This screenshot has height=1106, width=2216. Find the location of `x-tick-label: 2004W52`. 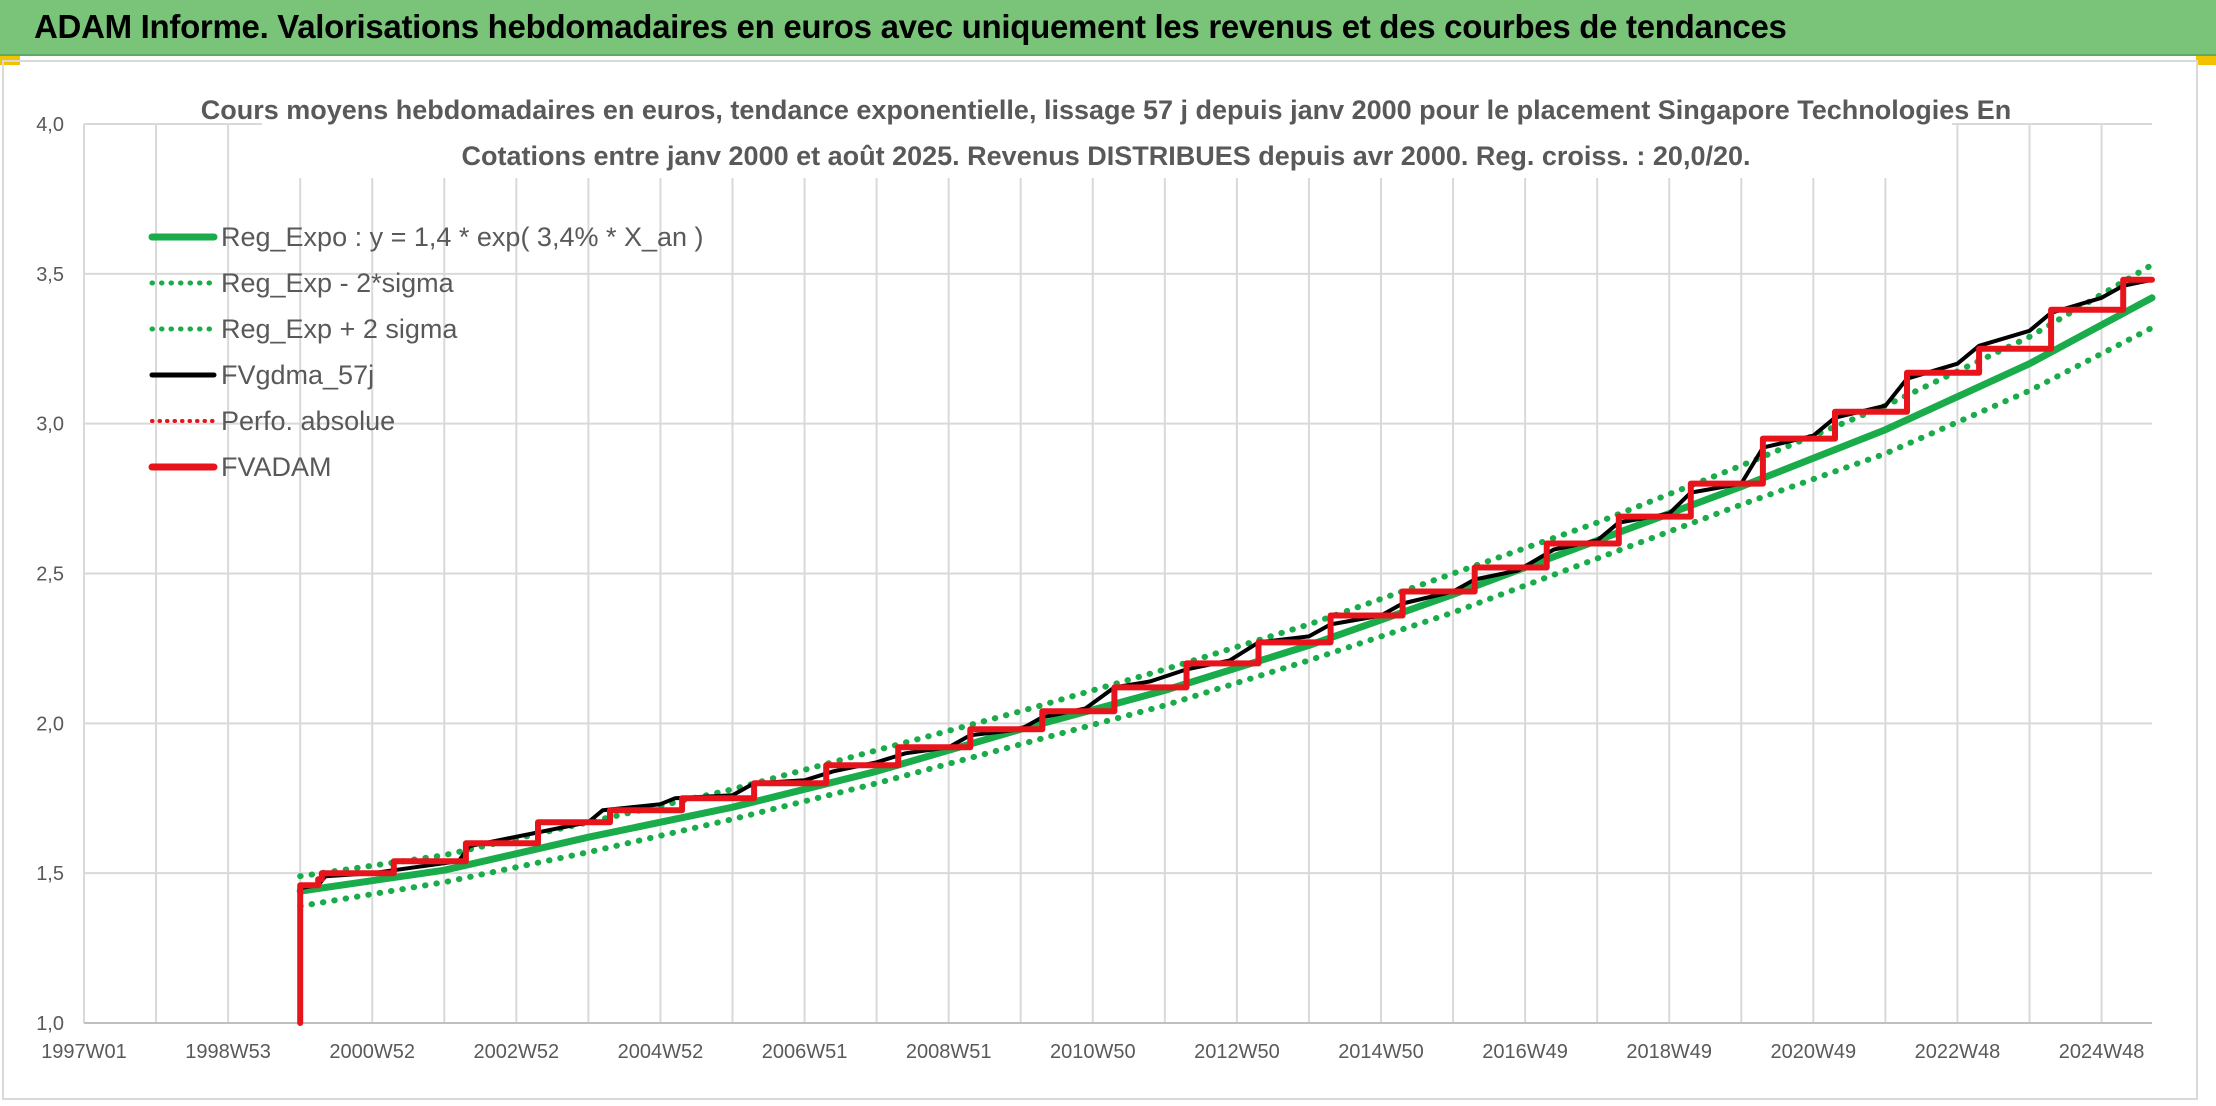

x-tick-label: 2004W52 is located at coordinates (661, 1052).